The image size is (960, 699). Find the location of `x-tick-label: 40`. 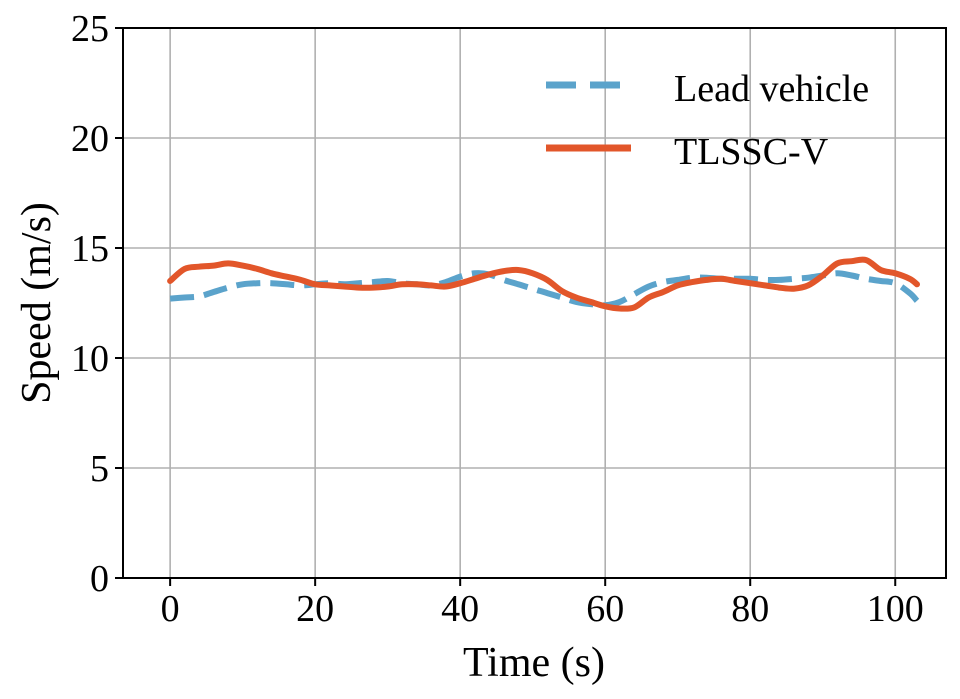

x-tick-label: 40 is located at coordinates (460, 609).